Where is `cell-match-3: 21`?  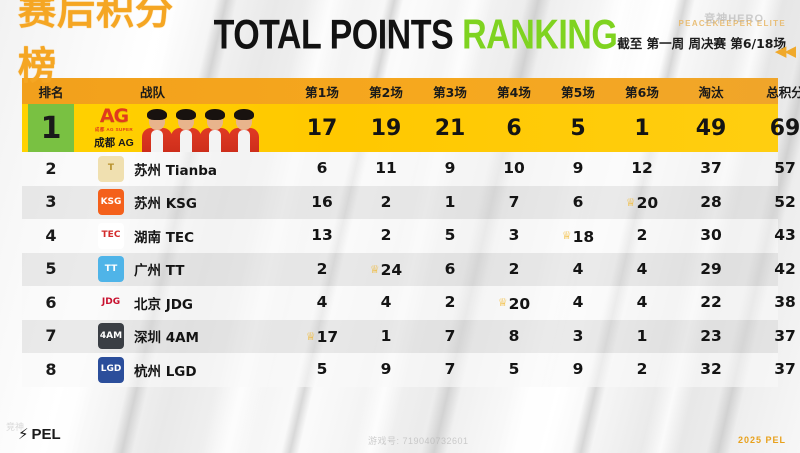 cell-match-3: 21 is located at coordinates (450, 128).